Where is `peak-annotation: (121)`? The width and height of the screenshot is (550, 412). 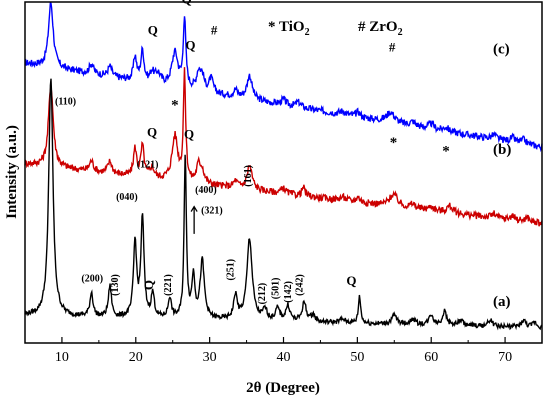
peak-annotation: (121) is located at coordinates (148, 164).